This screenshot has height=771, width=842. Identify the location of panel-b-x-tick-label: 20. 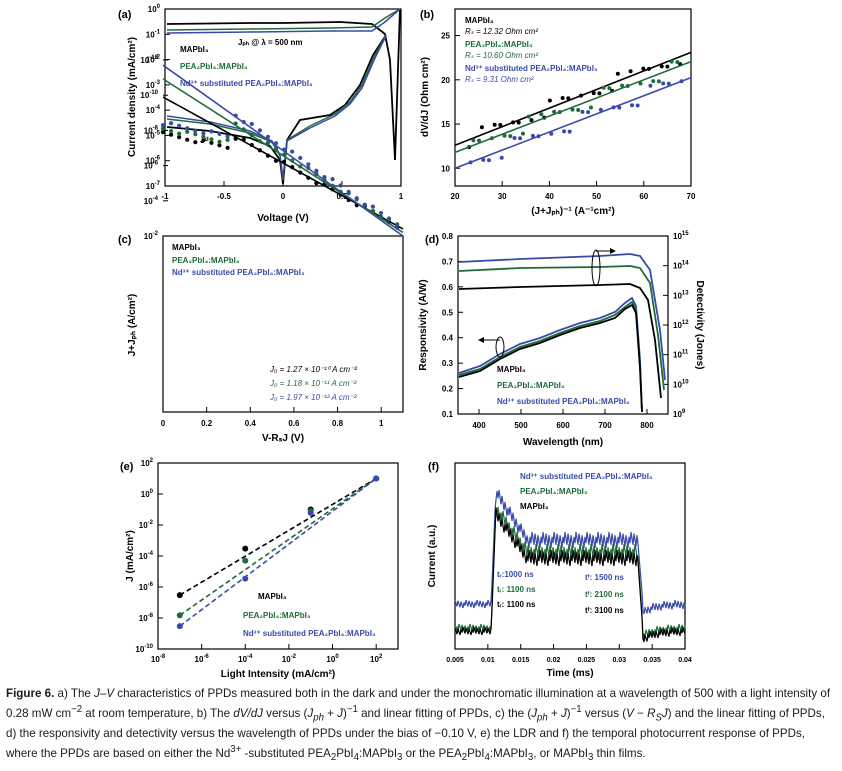
(455, 196).